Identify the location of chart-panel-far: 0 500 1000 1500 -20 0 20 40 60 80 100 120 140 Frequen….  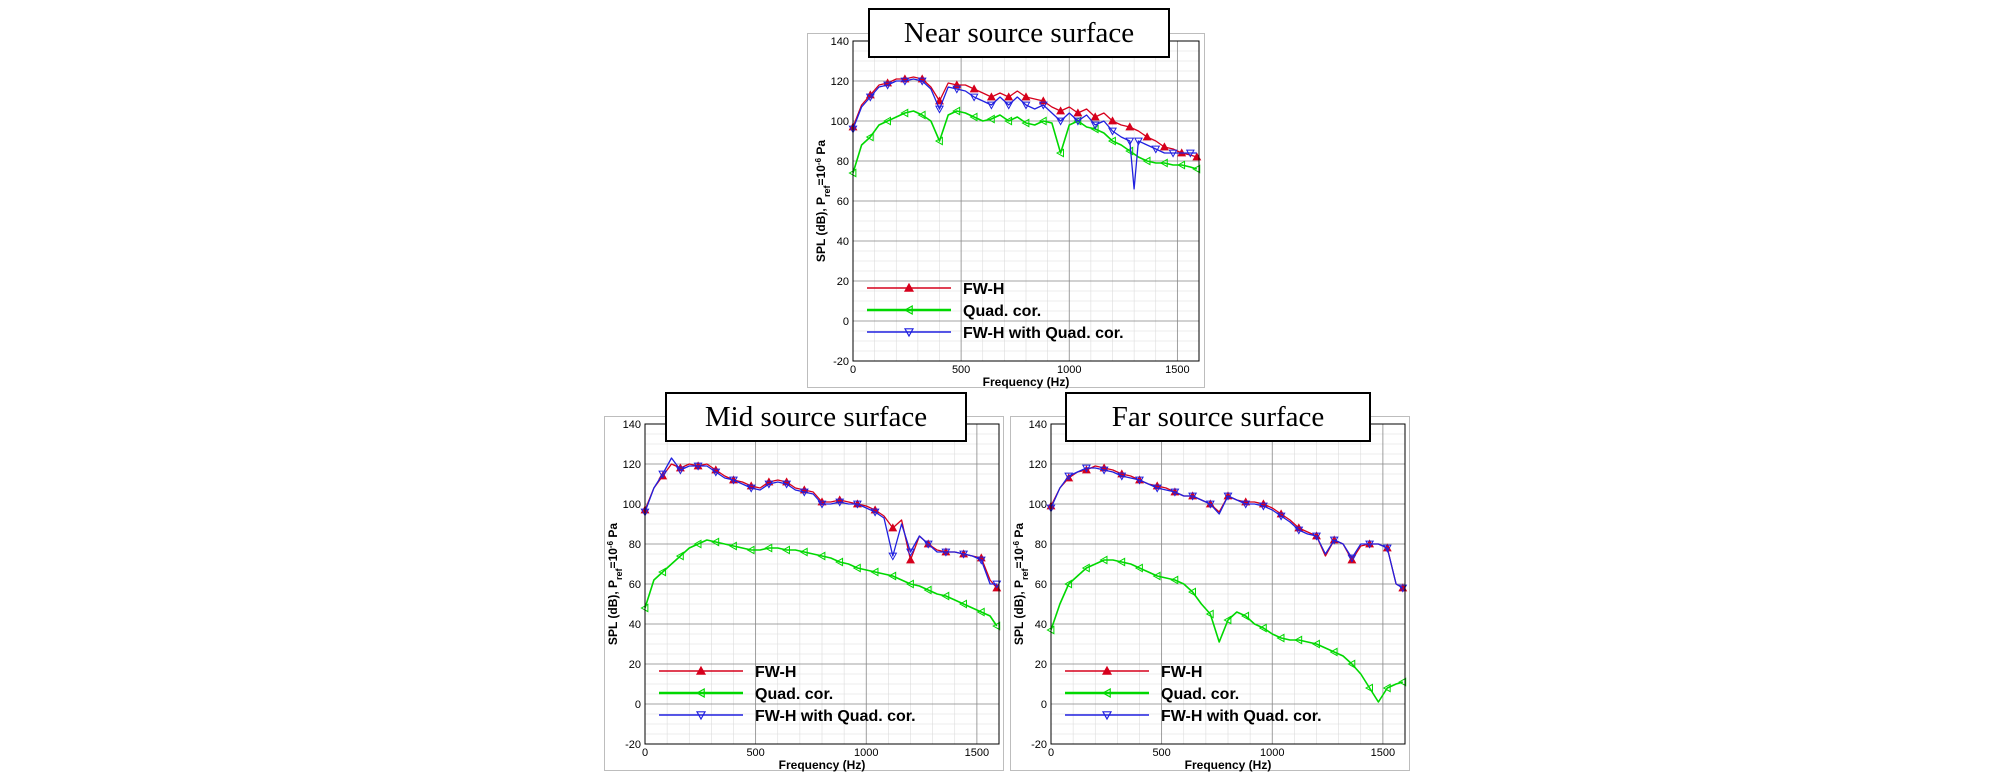
(1210, 594).